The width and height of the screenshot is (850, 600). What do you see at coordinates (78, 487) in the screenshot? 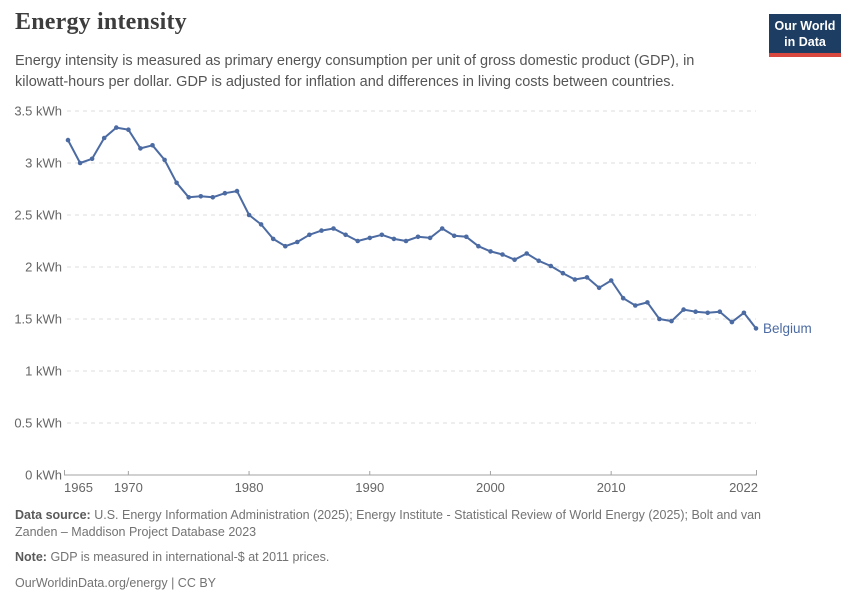
I see `x-tick-label: 1965` at bounding box center [78, 487].